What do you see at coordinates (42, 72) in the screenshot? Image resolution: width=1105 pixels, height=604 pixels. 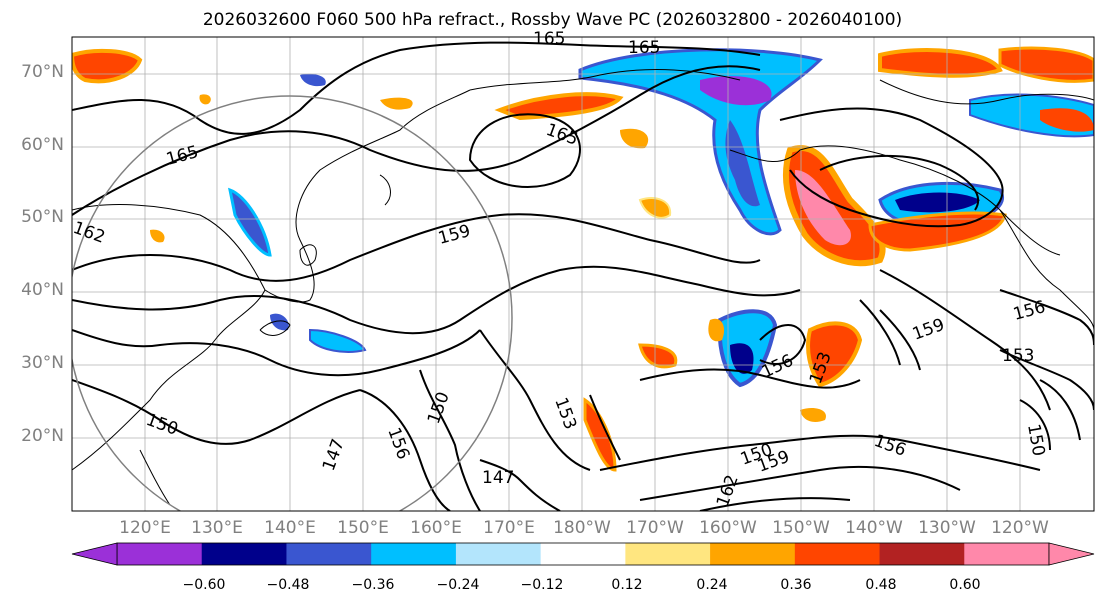 I see `lat-label: 70°N` at bounding box center [42, 72].